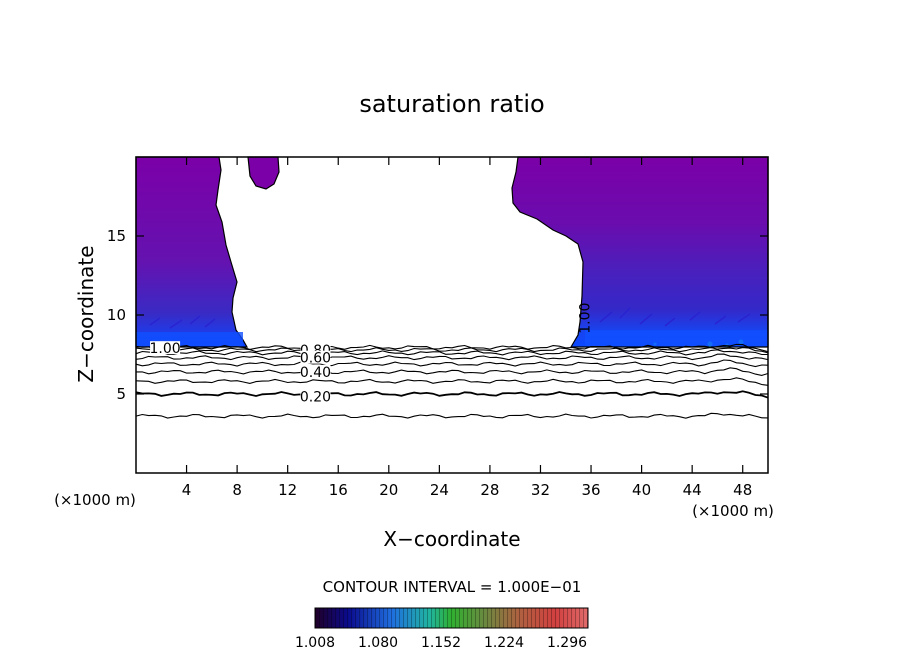 The height and width of the screenshot is (654, 904). I want to click on y-axis-label: Z−coordinate, so click(86, 313).